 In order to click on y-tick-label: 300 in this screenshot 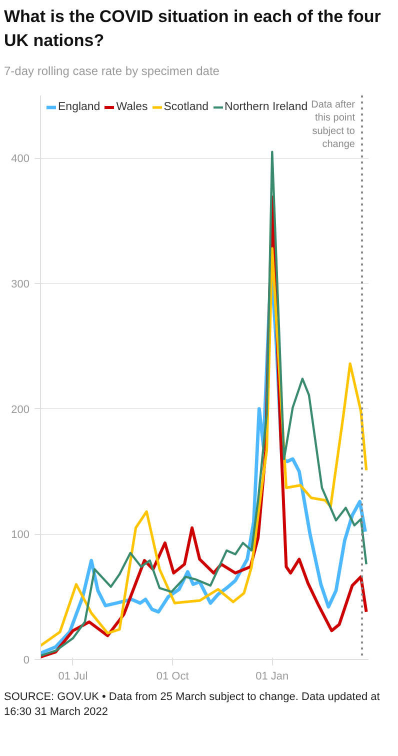, I will do `click(20, 284)`.